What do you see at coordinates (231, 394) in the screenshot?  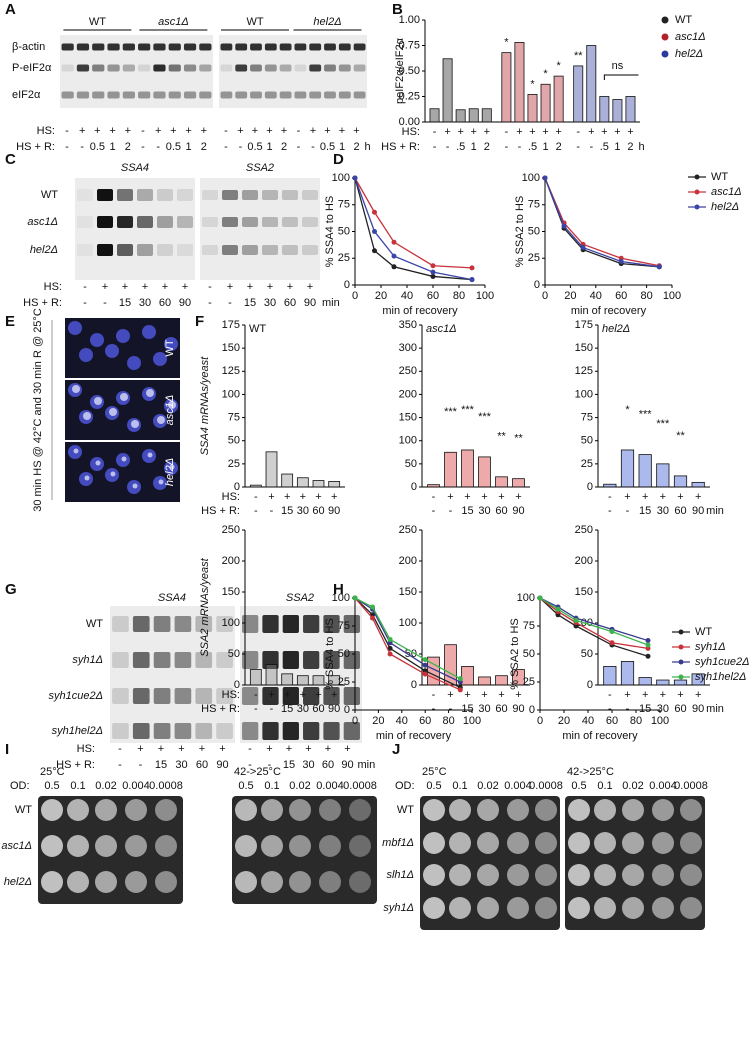 I see `y-tick-label: 100` at bounding box center [231, 394].